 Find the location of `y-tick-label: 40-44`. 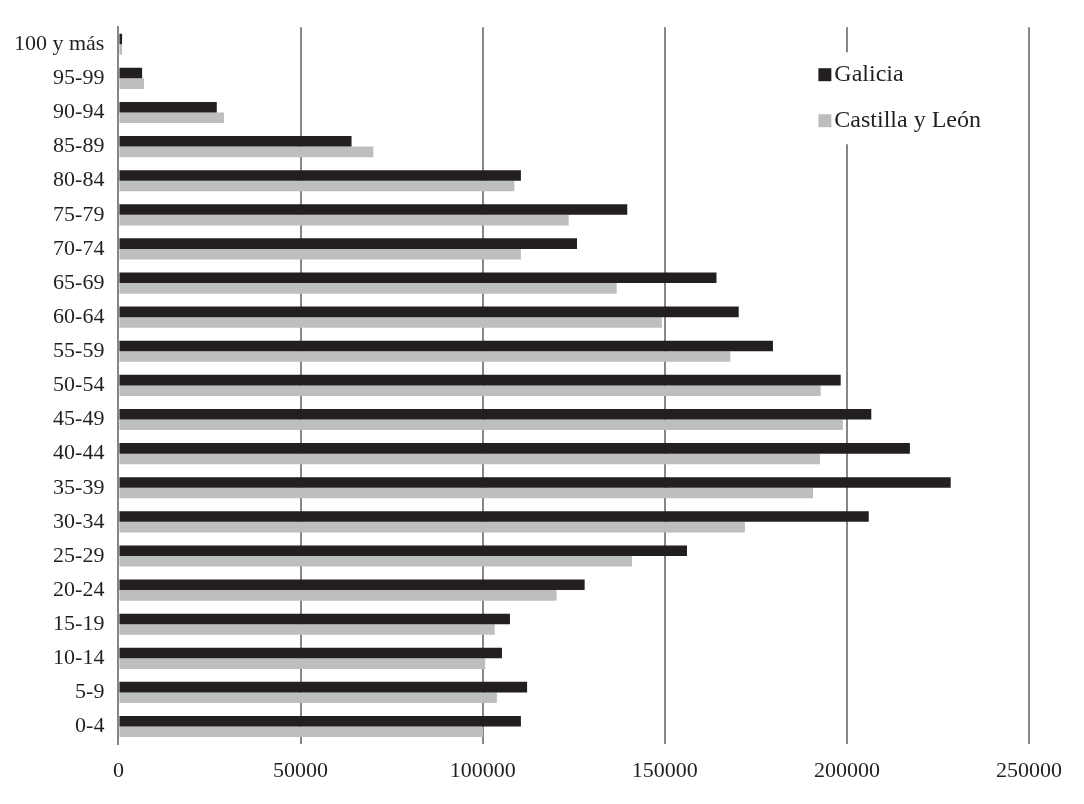

y-tick-label: 40-44 is located at coordinates (79, 452).